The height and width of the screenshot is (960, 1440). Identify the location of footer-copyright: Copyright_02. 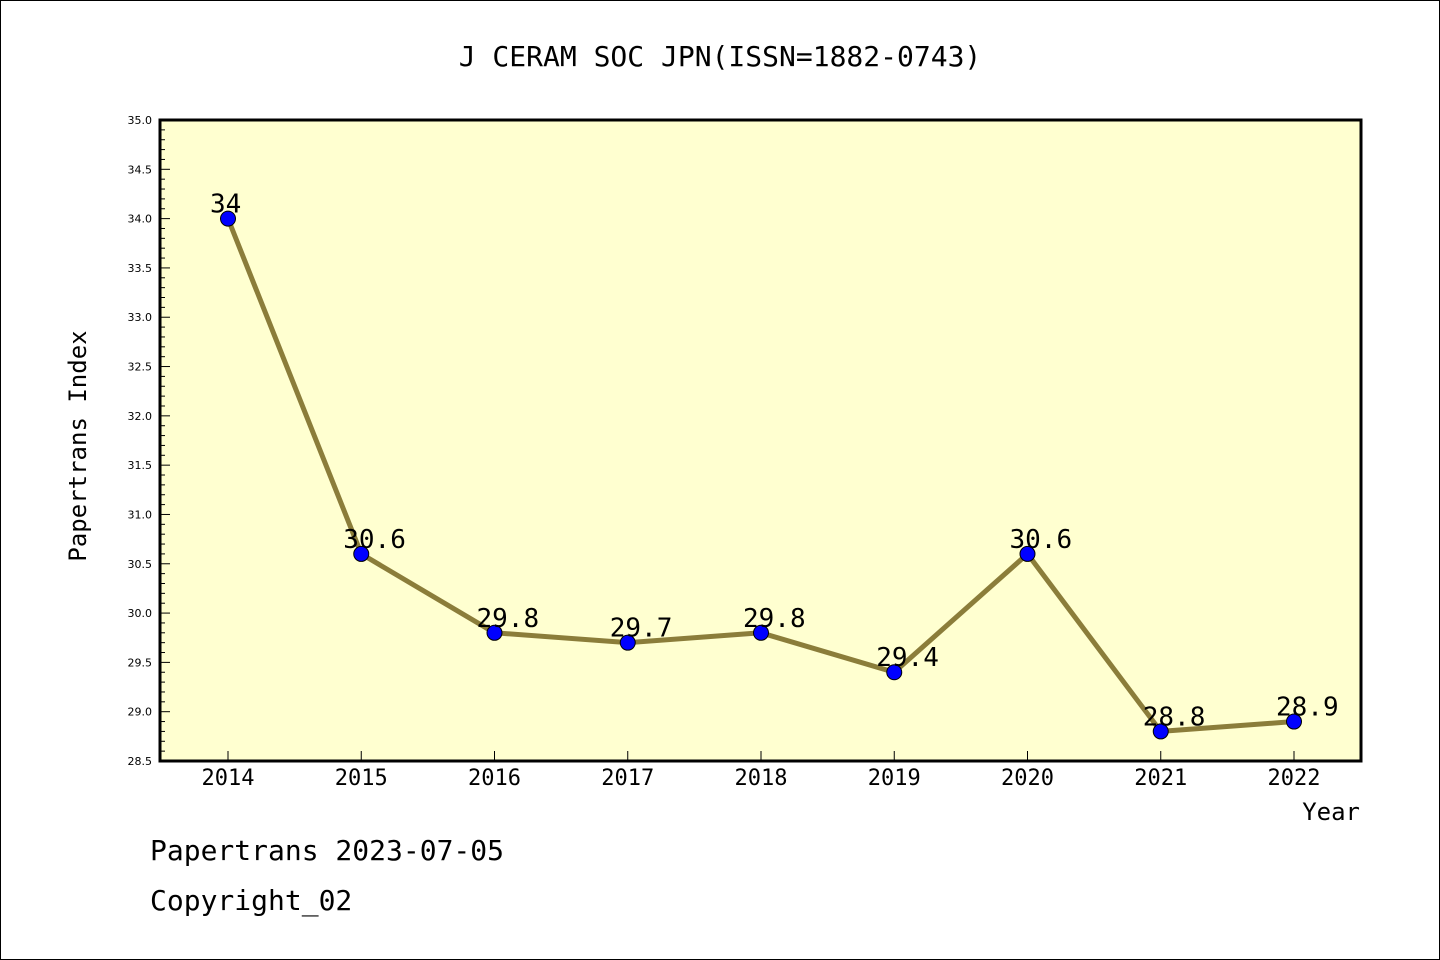
(251, 900).